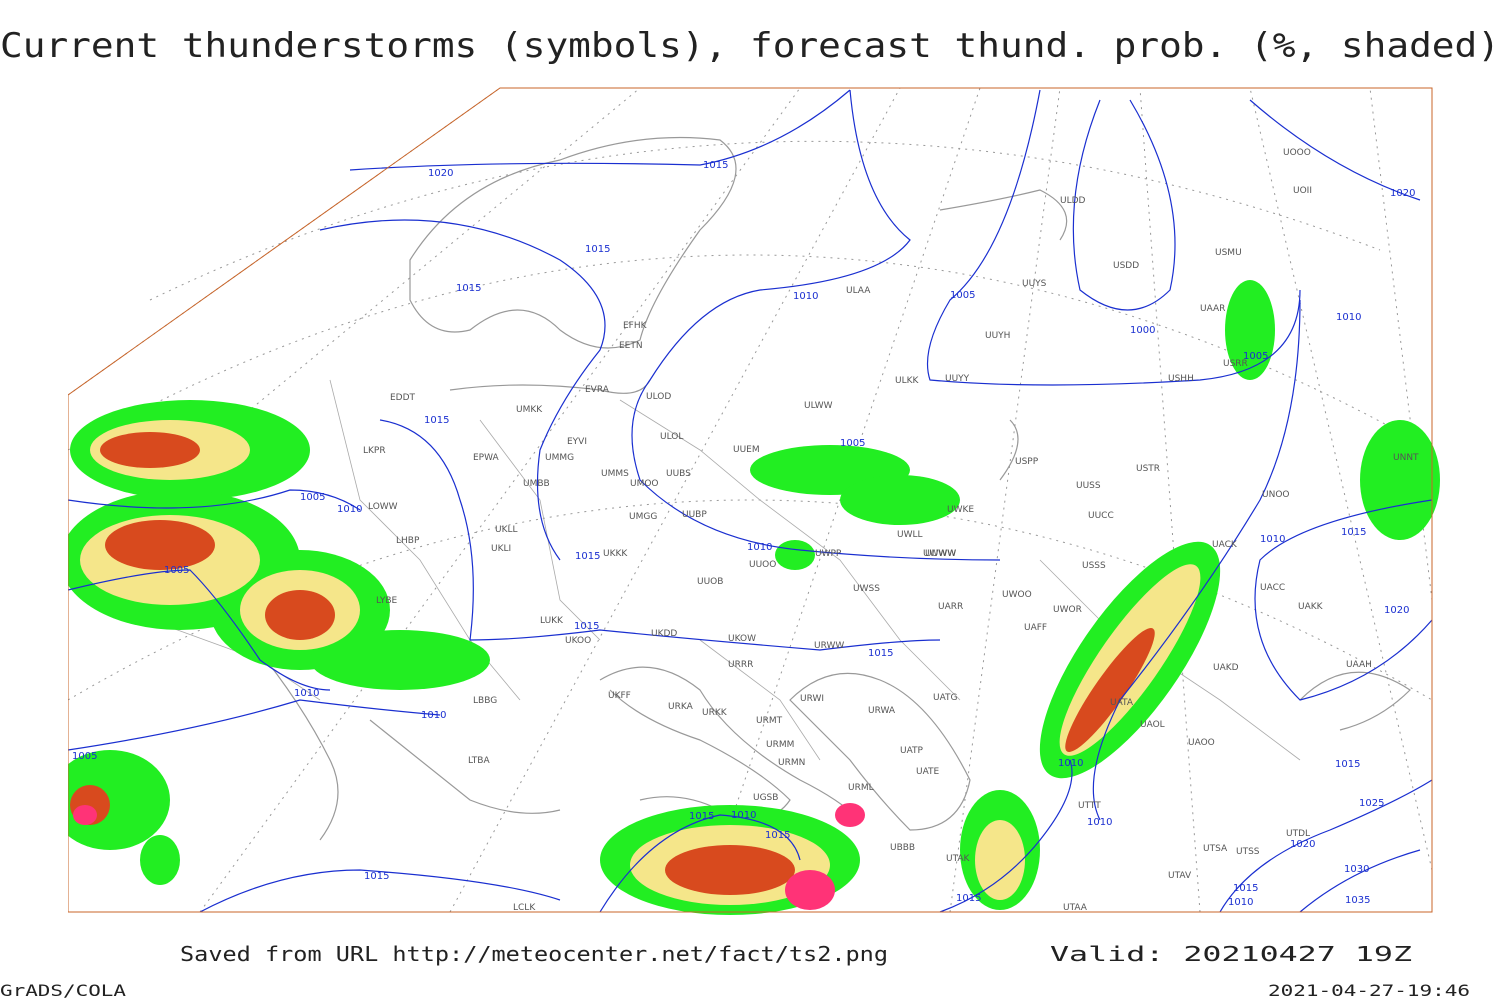 The height and width of the screenshot is (1000, 1500). I want to click on station-code: LBBG, so click(485, 701).